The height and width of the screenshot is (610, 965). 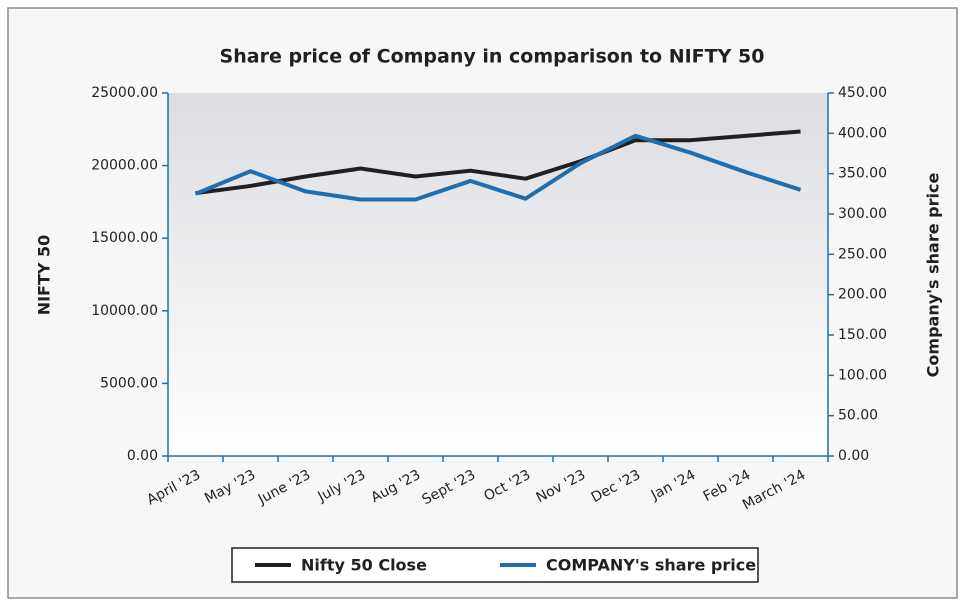 What do you see at coordinates (862, 375) in the screenshot?
I see `y2-tick-label: 100.00` at bounding box center [862, 375].